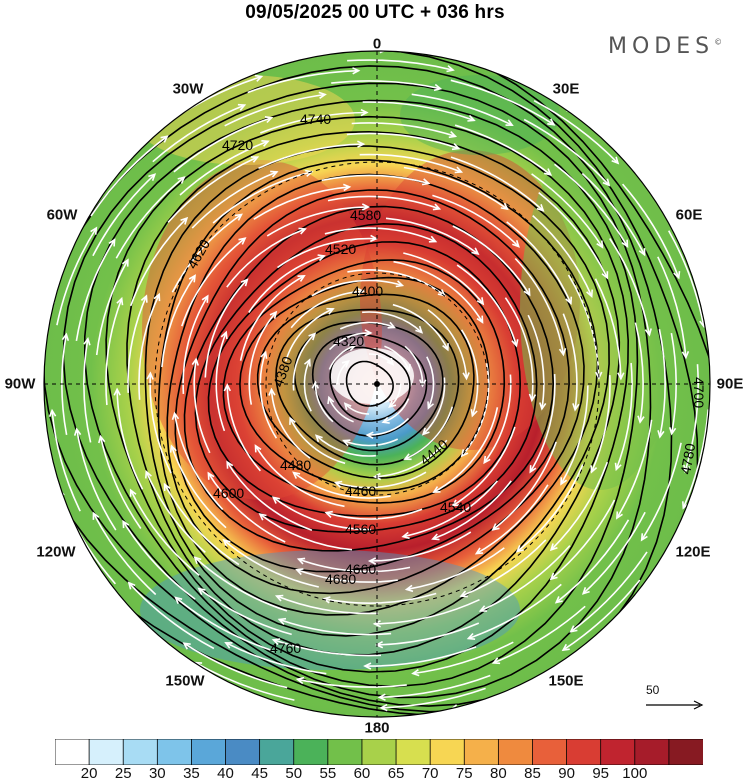  Describe the element at coordinates (430, 773) in the screenshot. I see `colorbar-tick-label: 70` at that location.